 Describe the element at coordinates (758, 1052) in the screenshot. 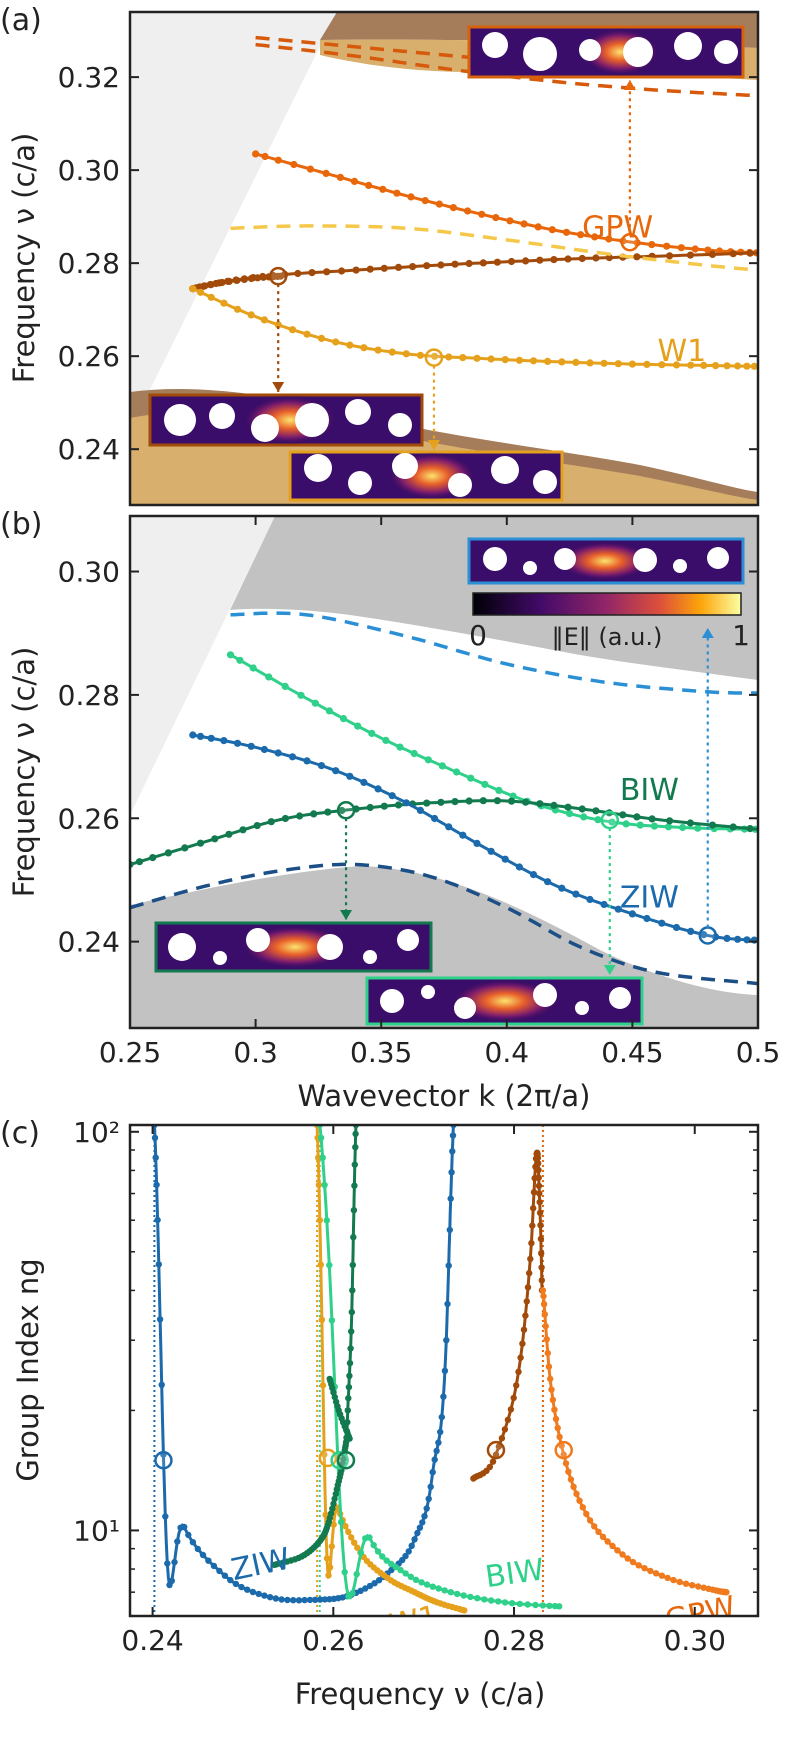

I see `x-tick-label: 0.5` at that location.